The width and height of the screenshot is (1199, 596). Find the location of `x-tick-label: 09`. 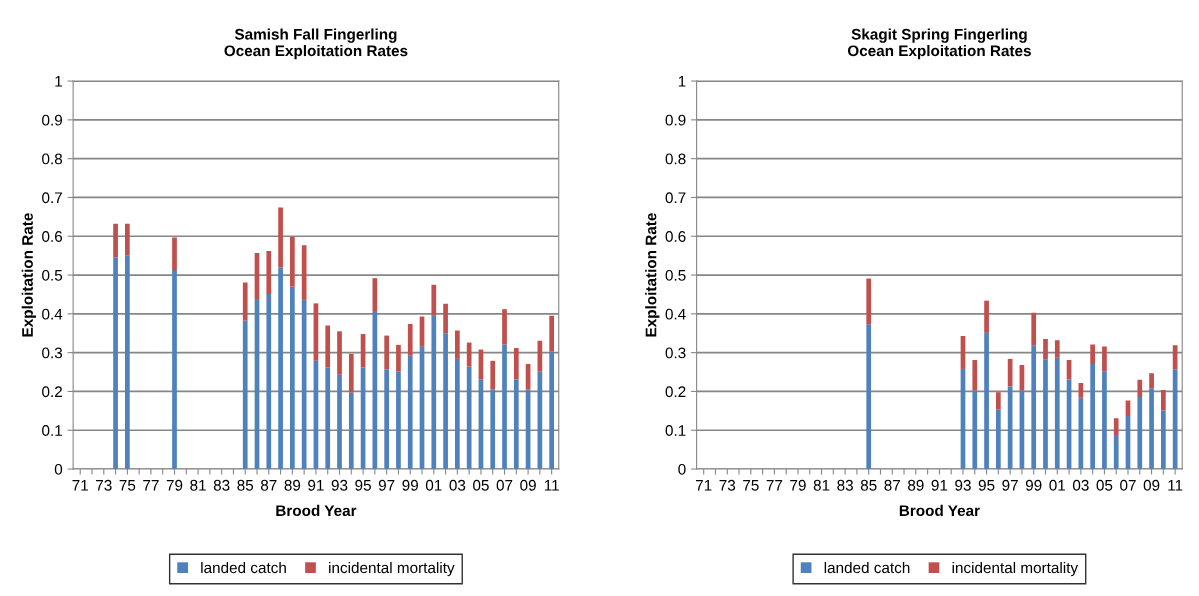

x-tick-label: 09 is located at coordinates (1151, 485).